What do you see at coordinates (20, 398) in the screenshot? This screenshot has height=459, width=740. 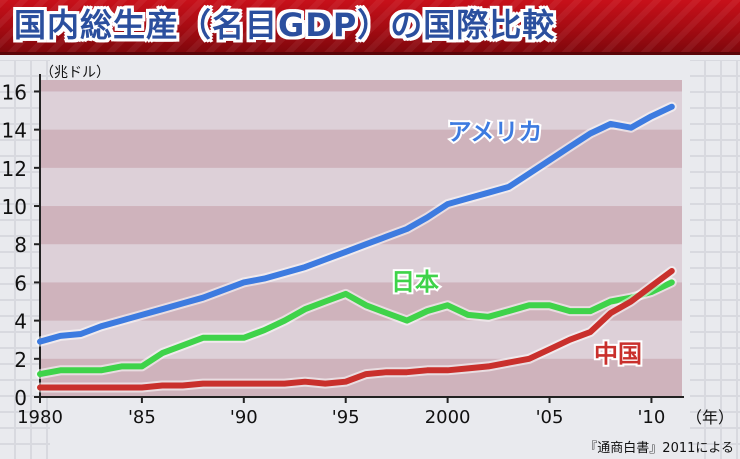 I see `y-tick-label: 0` at bounding box center [20, 398].